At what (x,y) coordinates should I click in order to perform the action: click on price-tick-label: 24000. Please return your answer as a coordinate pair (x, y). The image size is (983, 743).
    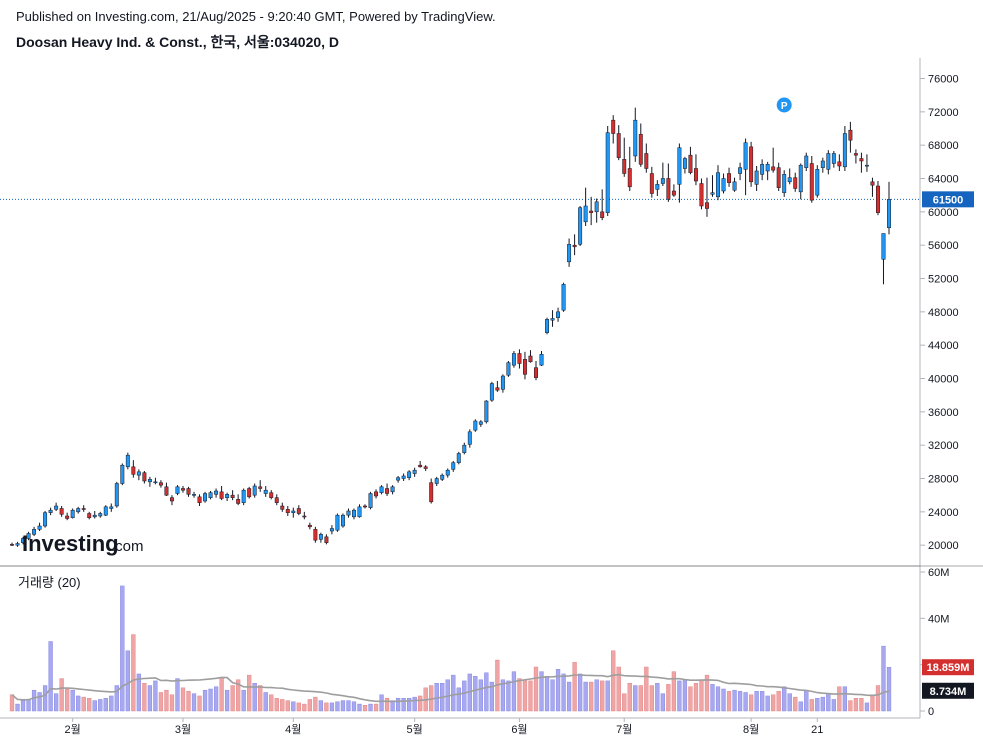
    Looking at the image, I should click on (943, 513).